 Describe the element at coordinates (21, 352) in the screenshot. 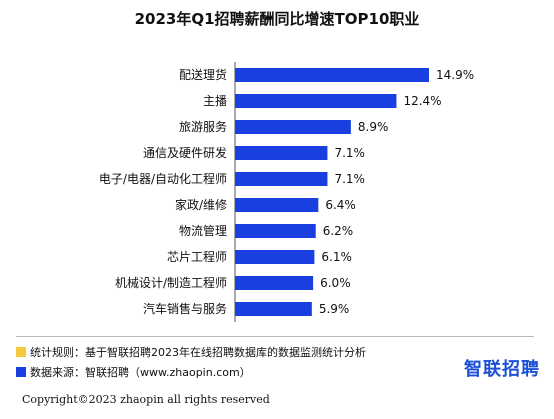

I see `yellow-square-icon` at that location.